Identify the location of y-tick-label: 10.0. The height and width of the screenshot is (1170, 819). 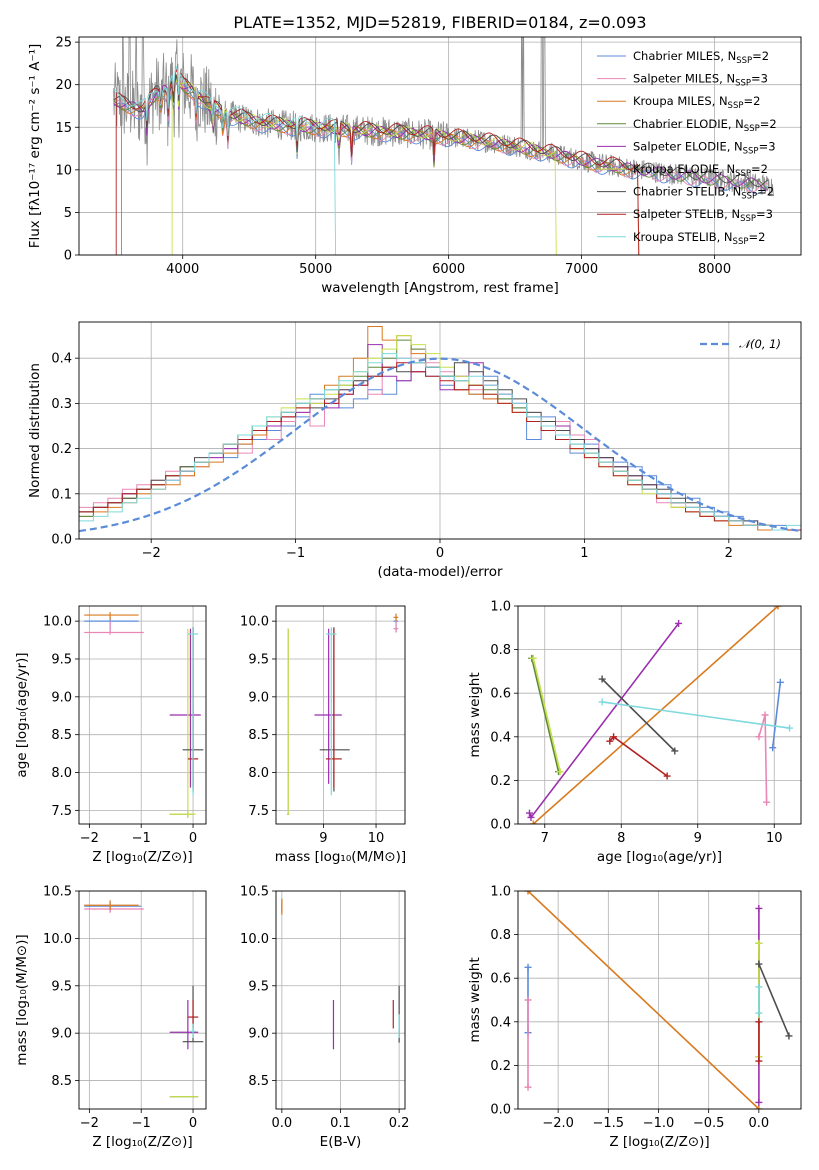
(57, 622).